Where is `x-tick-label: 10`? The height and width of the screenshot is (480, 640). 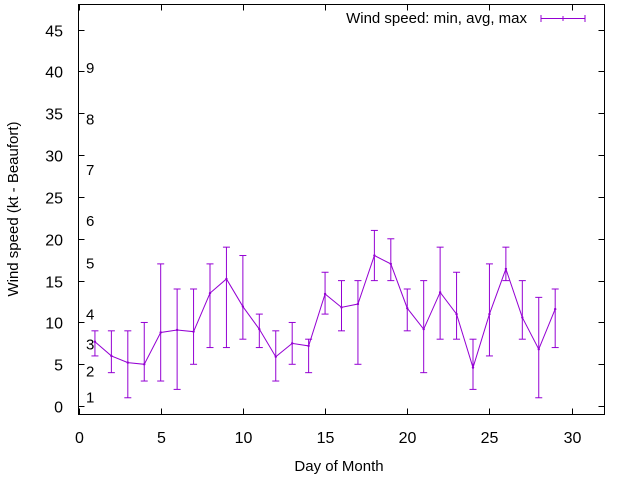 x-tick-label: 10 is located at coordinates (244, 438).